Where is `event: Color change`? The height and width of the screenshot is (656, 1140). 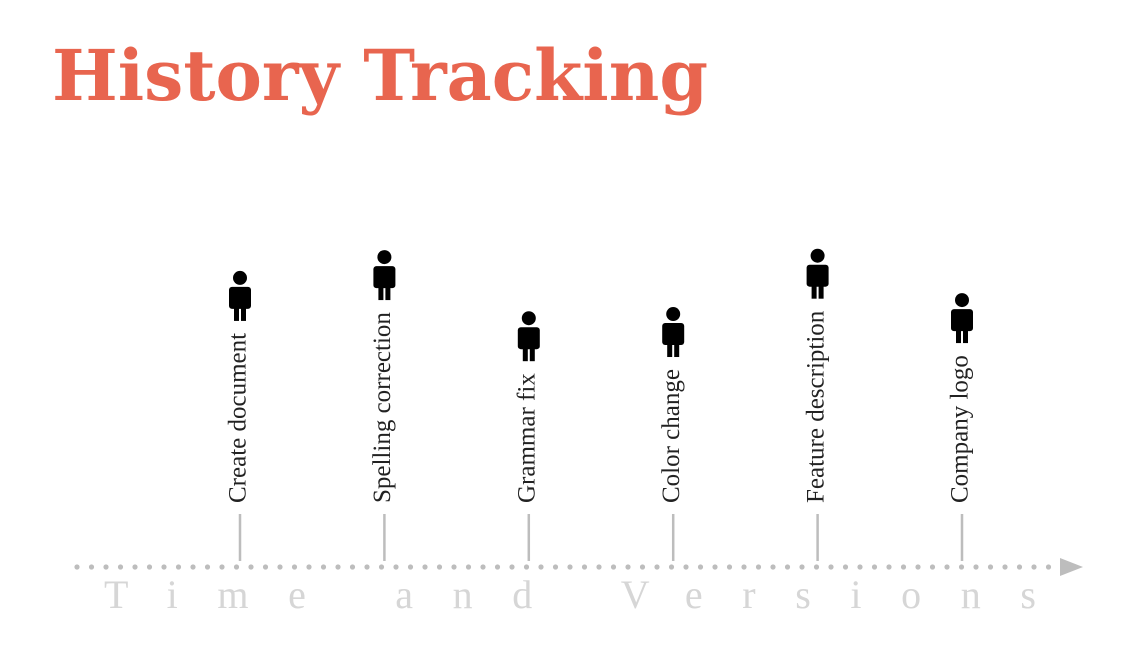 event: Color change is located at coordinates (671, 434).